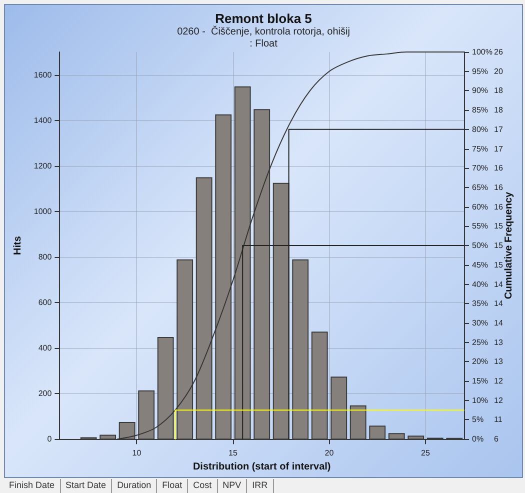 The height and width of the screenshot is (493, 525). Describe the element at coordinates (480, 381) in the screenshot. I see `y2-tick-label: 15%` at that location.